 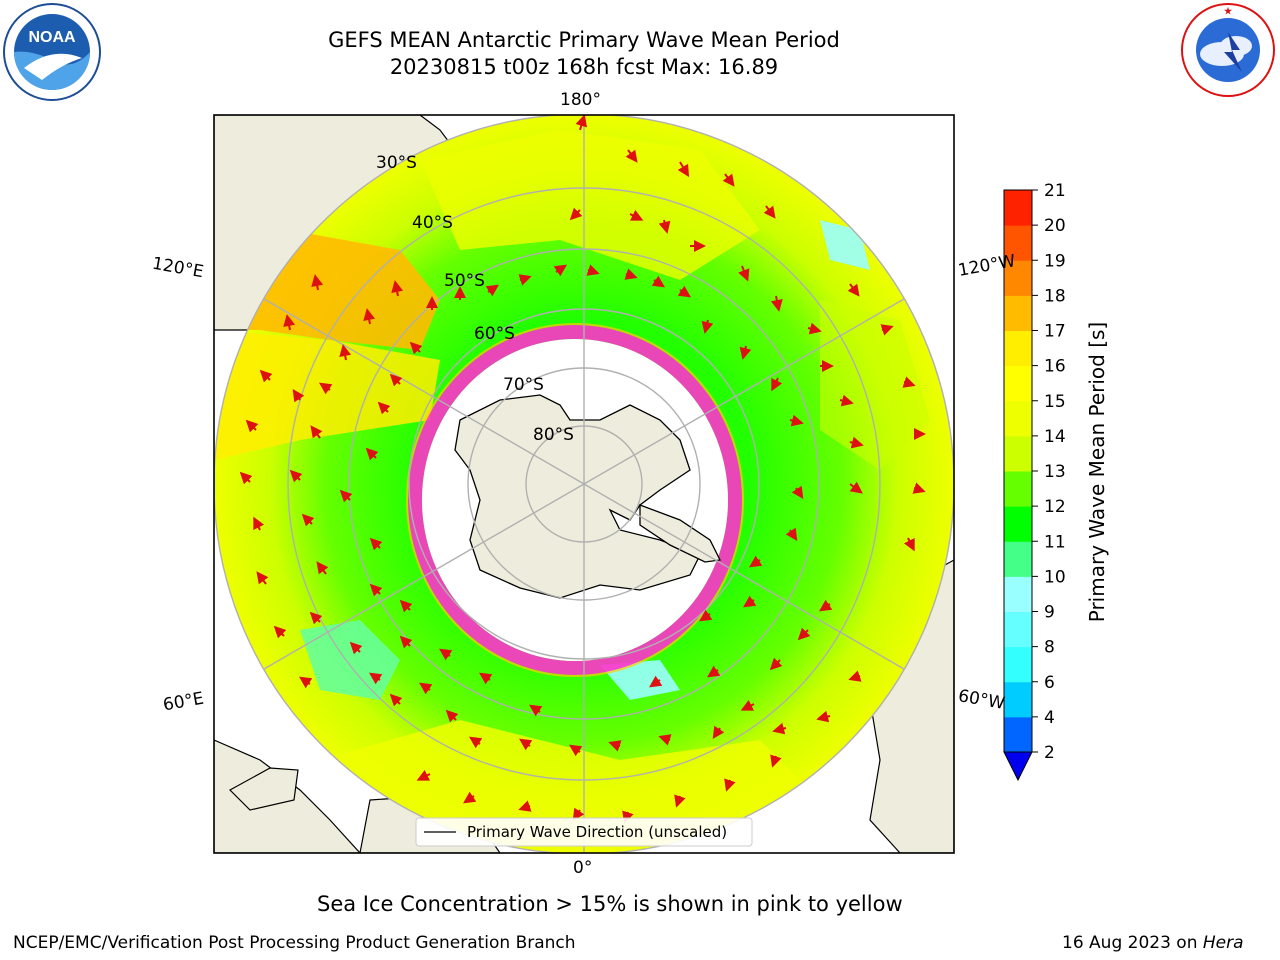 What do you see at coordinates (1153, 943) in the screenshot?
I see `footer-date: 16 Aug 2023 on Hera` at bounding box center [1153, 943].